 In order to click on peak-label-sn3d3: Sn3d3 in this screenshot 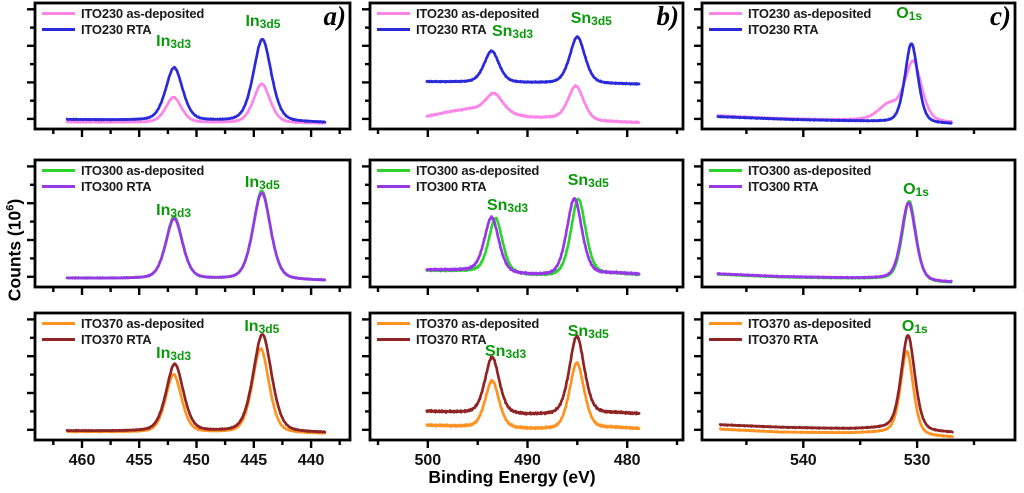, I will do `click(508, 206)`.